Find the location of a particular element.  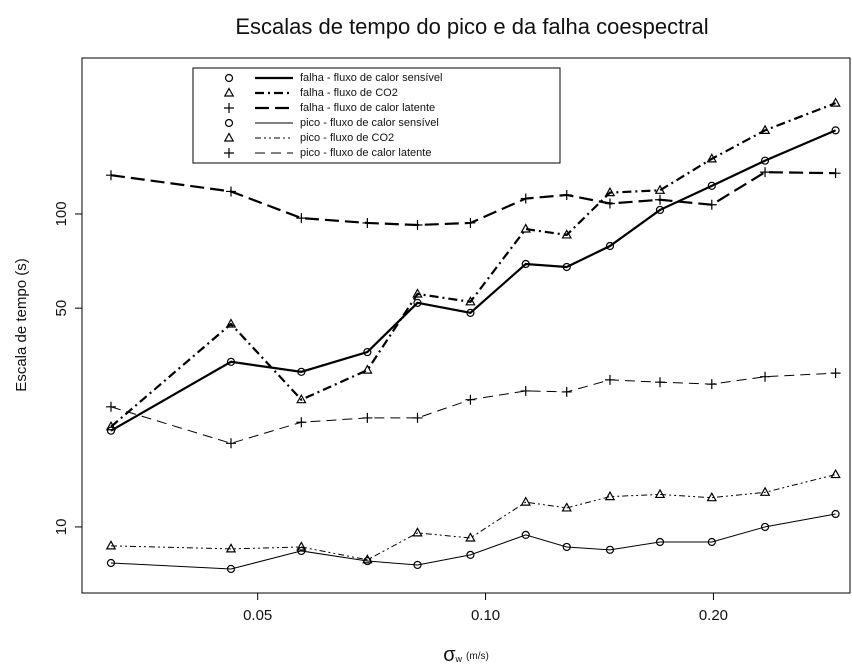

legend-label: falha - fluxo de calor sensível is located at coordinates (371, 78).